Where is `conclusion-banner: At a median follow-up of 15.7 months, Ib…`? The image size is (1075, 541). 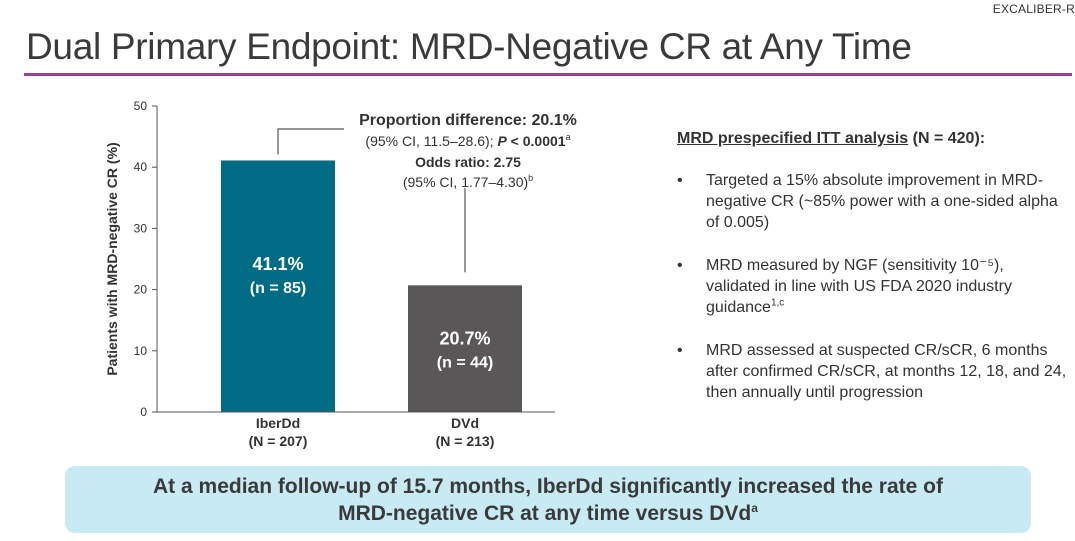 conclusion-banner: At a median follow-up of 15.7 months, Ib… is located at coordinates (548, 499).